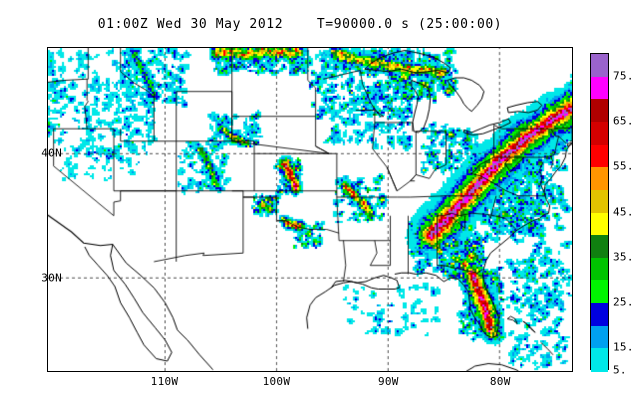 Image resolution: width=640 pixels, height=400 pixels. What do you see at coordinates (388, 381) in the screenshot?
I see `x-tick-90W: 90W` at bounding box center [388, 381].